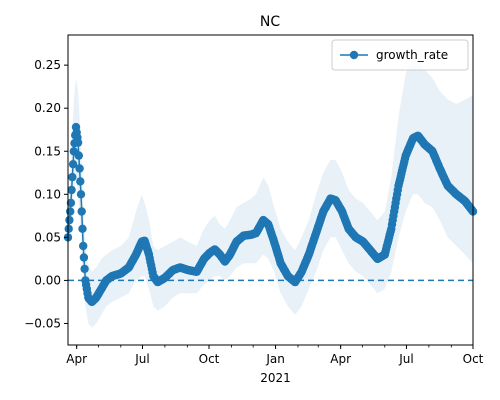  What do you see at coordinates (47, 237) in the screenshot?
I see `y-tick-label: 0.05` at bounding box center [47, 237].